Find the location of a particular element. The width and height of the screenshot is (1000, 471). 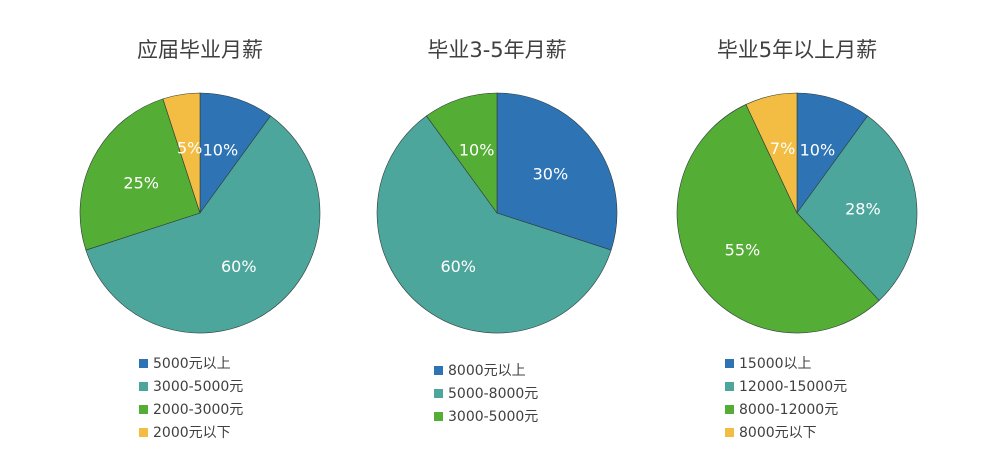

slice-data-label-3: 5% is located at coordinates (189, 147).